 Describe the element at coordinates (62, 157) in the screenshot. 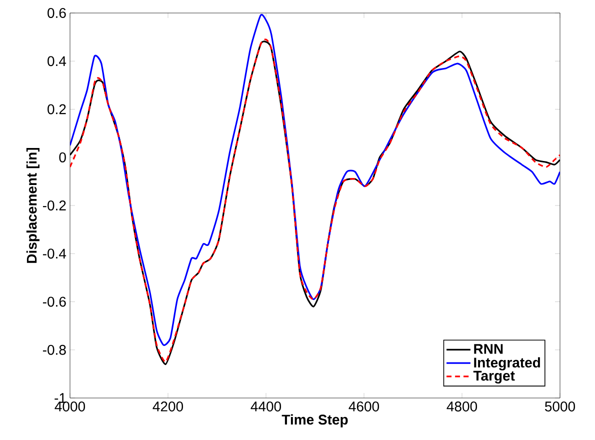

I see `y-tick-label: 0` at that location.